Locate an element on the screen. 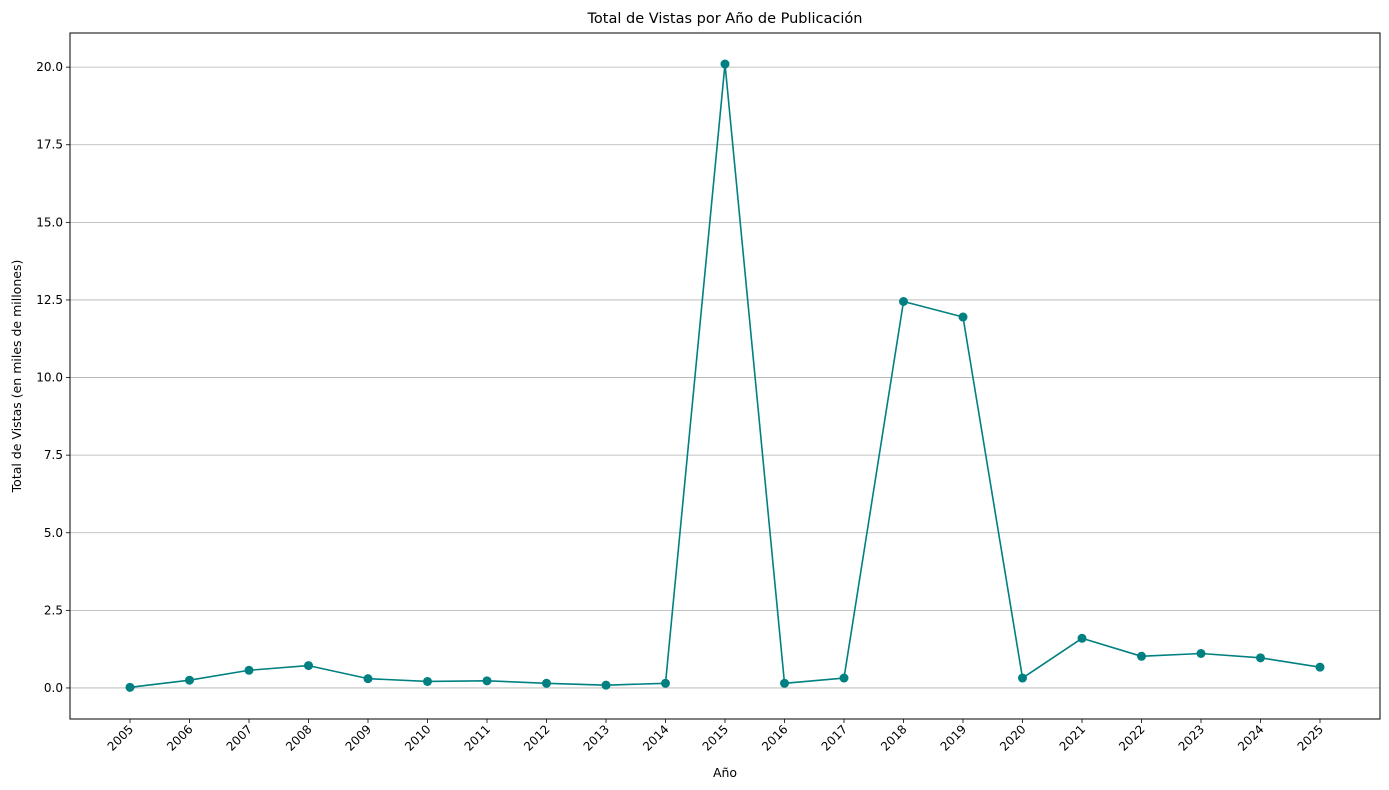 Image resolution: width=1389 pixels, height=790 pixels. y-axis: 0.0 2.5 5.0 7.5 10.0 12.5 15.0 17.5 20.0 is located at coordinates (53, 377).